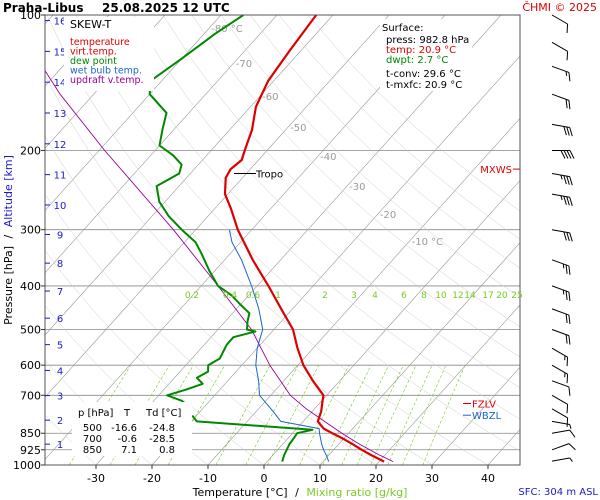 This screenshot has height=500, width=600. I want to click on dry-adiabat, so click(71, 439).